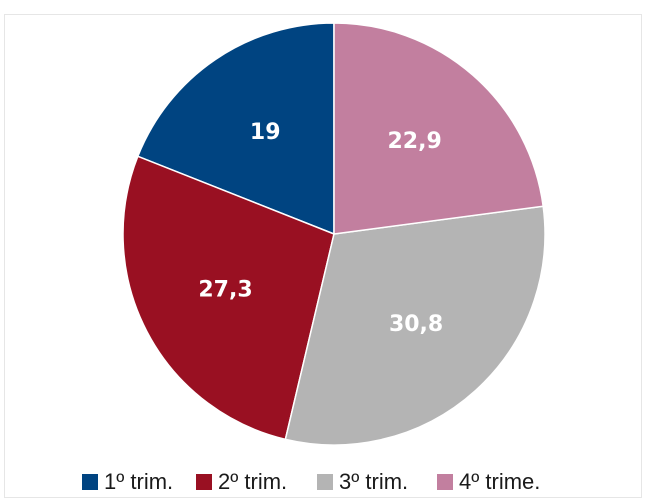 The width and height of the screenshot is (648, 502). I want to click on legend-label-4: 4º trime., so click(499, 481).